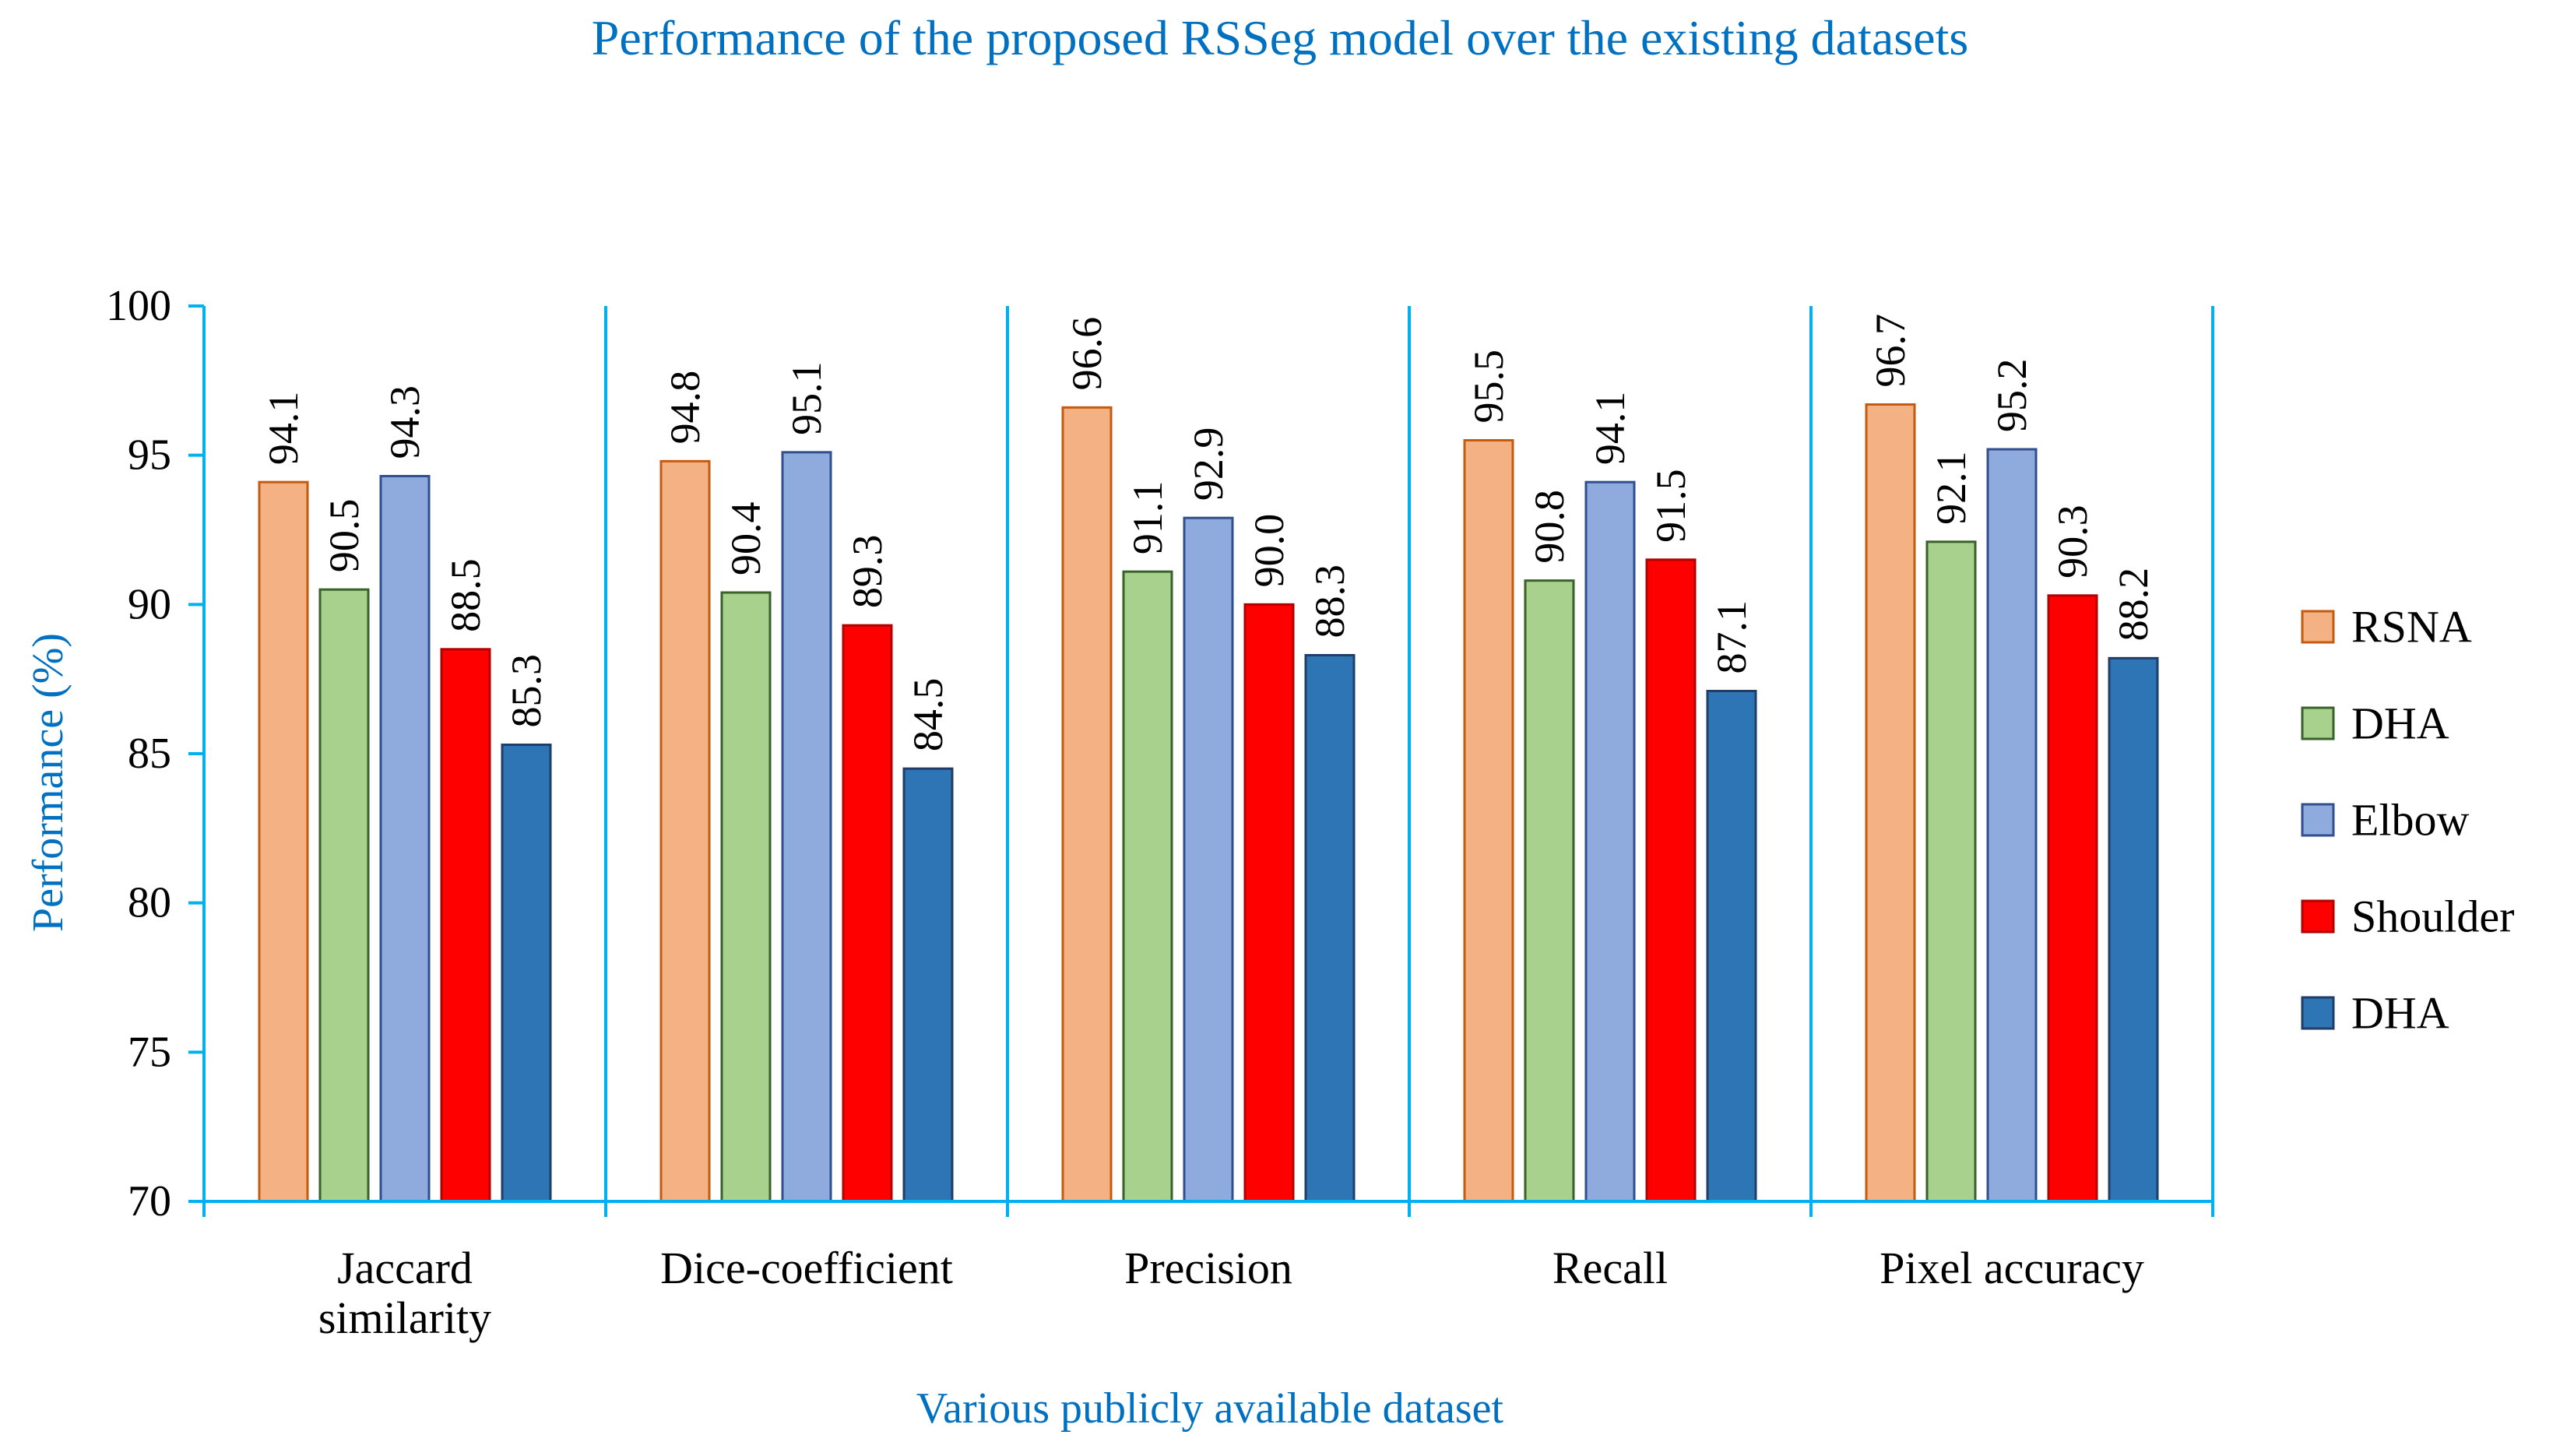 The height and width of the screenshot is (1456, 2560). What do you see at coordinates (2012, 1268) in the screenshot?
I see `x-tick-label: Pixel accuracy` at bounding box center [2012, 1268].